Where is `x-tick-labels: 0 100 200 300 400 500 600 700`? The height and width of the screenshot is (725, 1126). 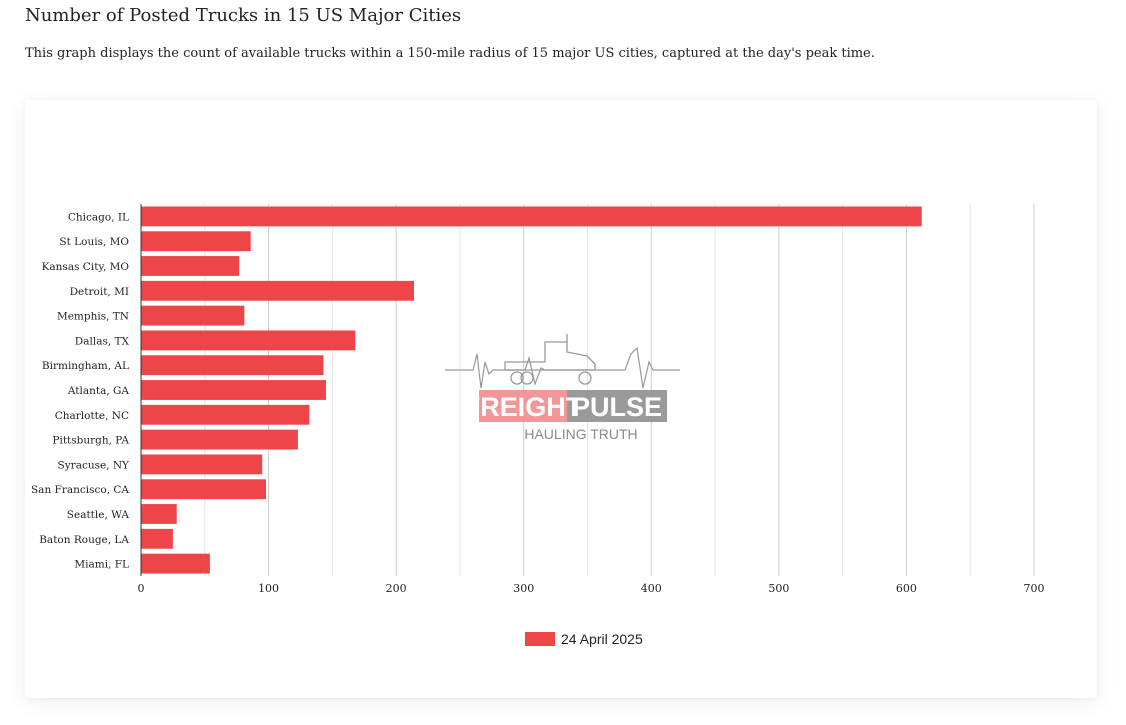 x-tick-labels: 0 100 200 300 400 500 600 700 is located at coordinates (591, 588).